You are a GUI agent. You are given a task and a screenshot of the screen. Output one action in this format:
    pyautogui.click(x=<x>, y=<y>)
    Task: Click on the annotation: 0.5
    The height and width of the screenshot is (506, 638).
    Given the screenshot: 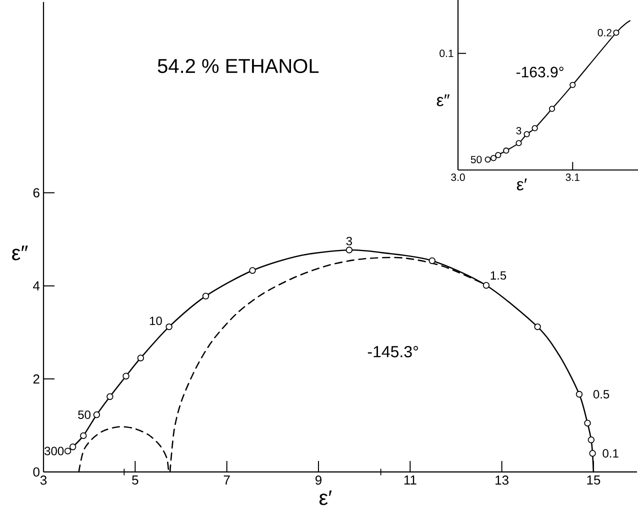 What is the action you would take?
    pyautogui.click(x=601, y=394)
    